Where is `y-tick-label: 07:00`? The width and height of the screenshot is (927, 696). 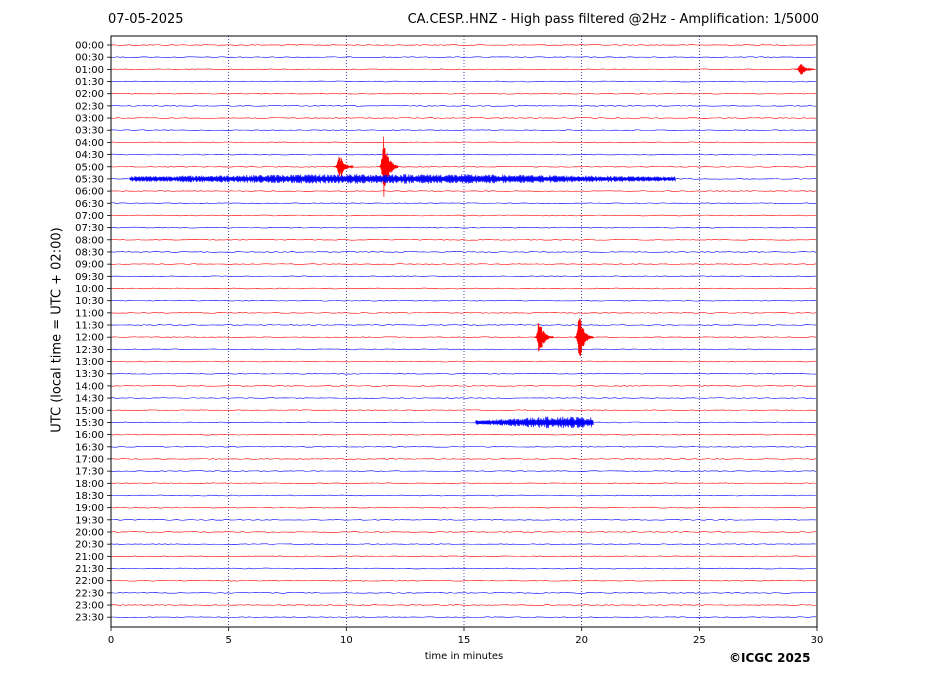
y-tick-label: 07:00 is located at coordinates (89, 216).